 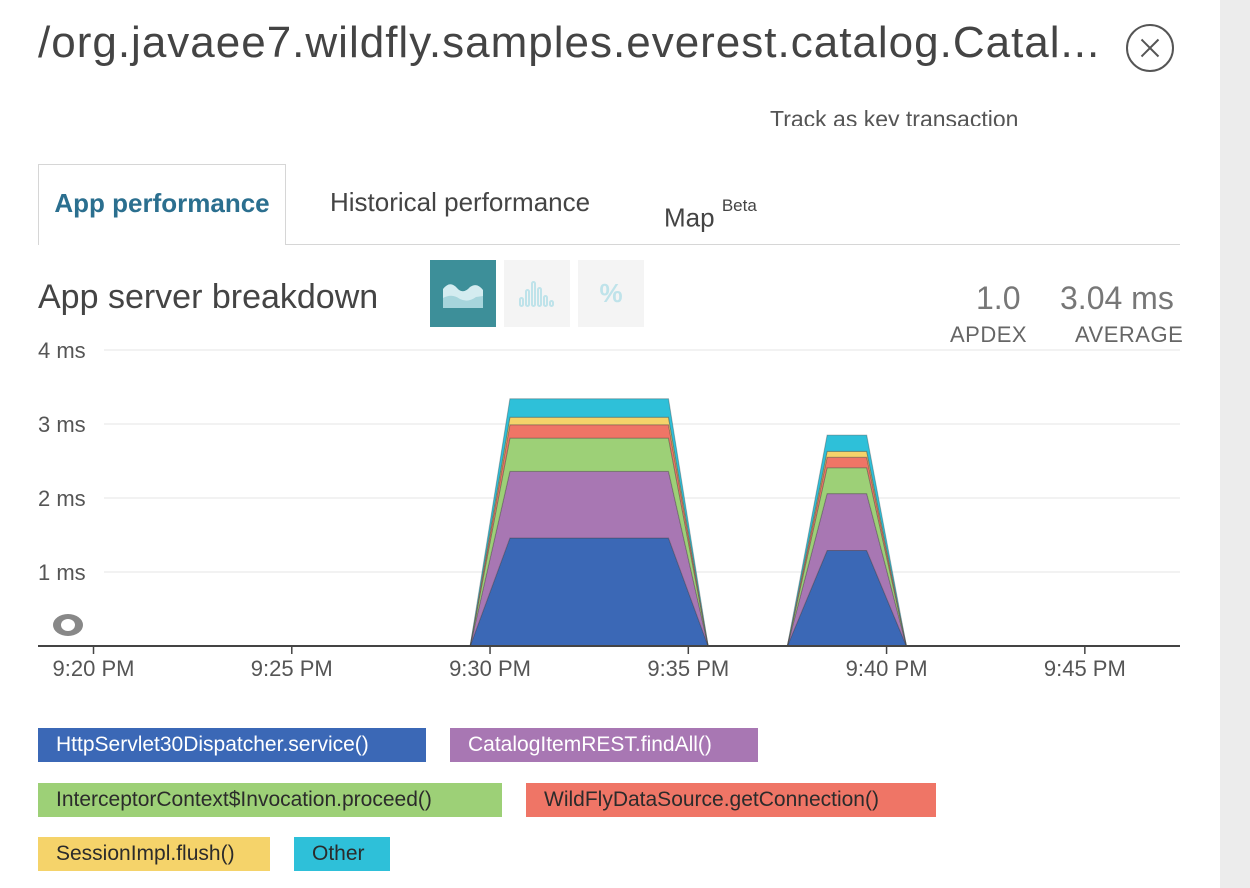 What do you see at coordinates (460, 202) in the screenshot?
I see `tab-historical-performance: Historical performance` at bounding box center [460, 202].